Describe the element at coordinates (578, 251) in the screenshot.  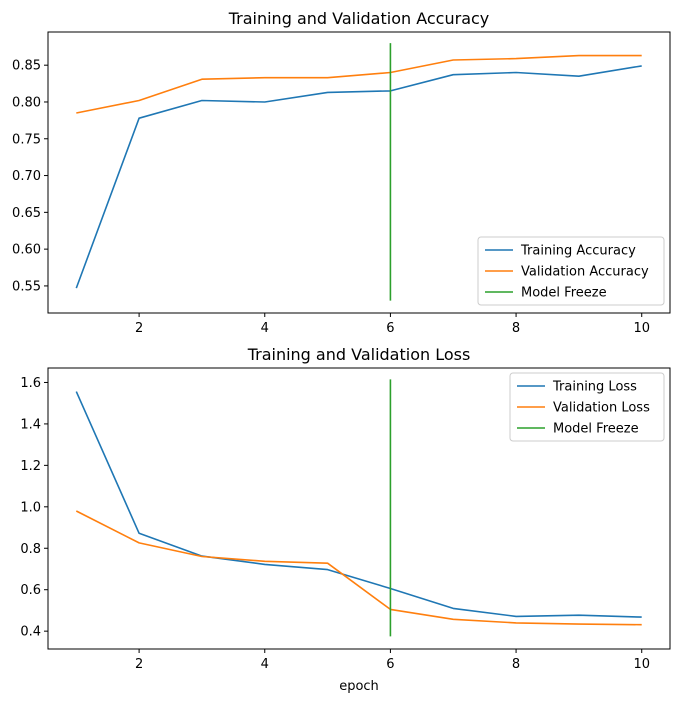
I see `accuracy-legend-label: Training Accuracy` at that location.